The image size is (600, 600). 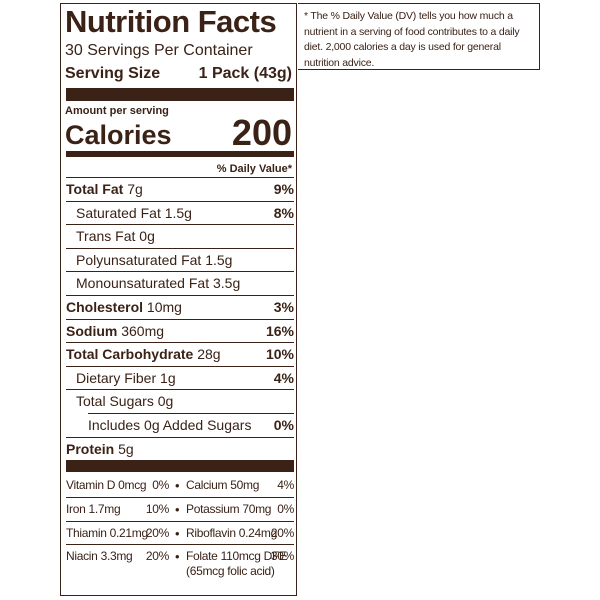 What do you see at coordinates (180, 330) in the screenshot?
I see `nutrient-row: Sodium 360mg 16%` at bounding box center [180, 330].